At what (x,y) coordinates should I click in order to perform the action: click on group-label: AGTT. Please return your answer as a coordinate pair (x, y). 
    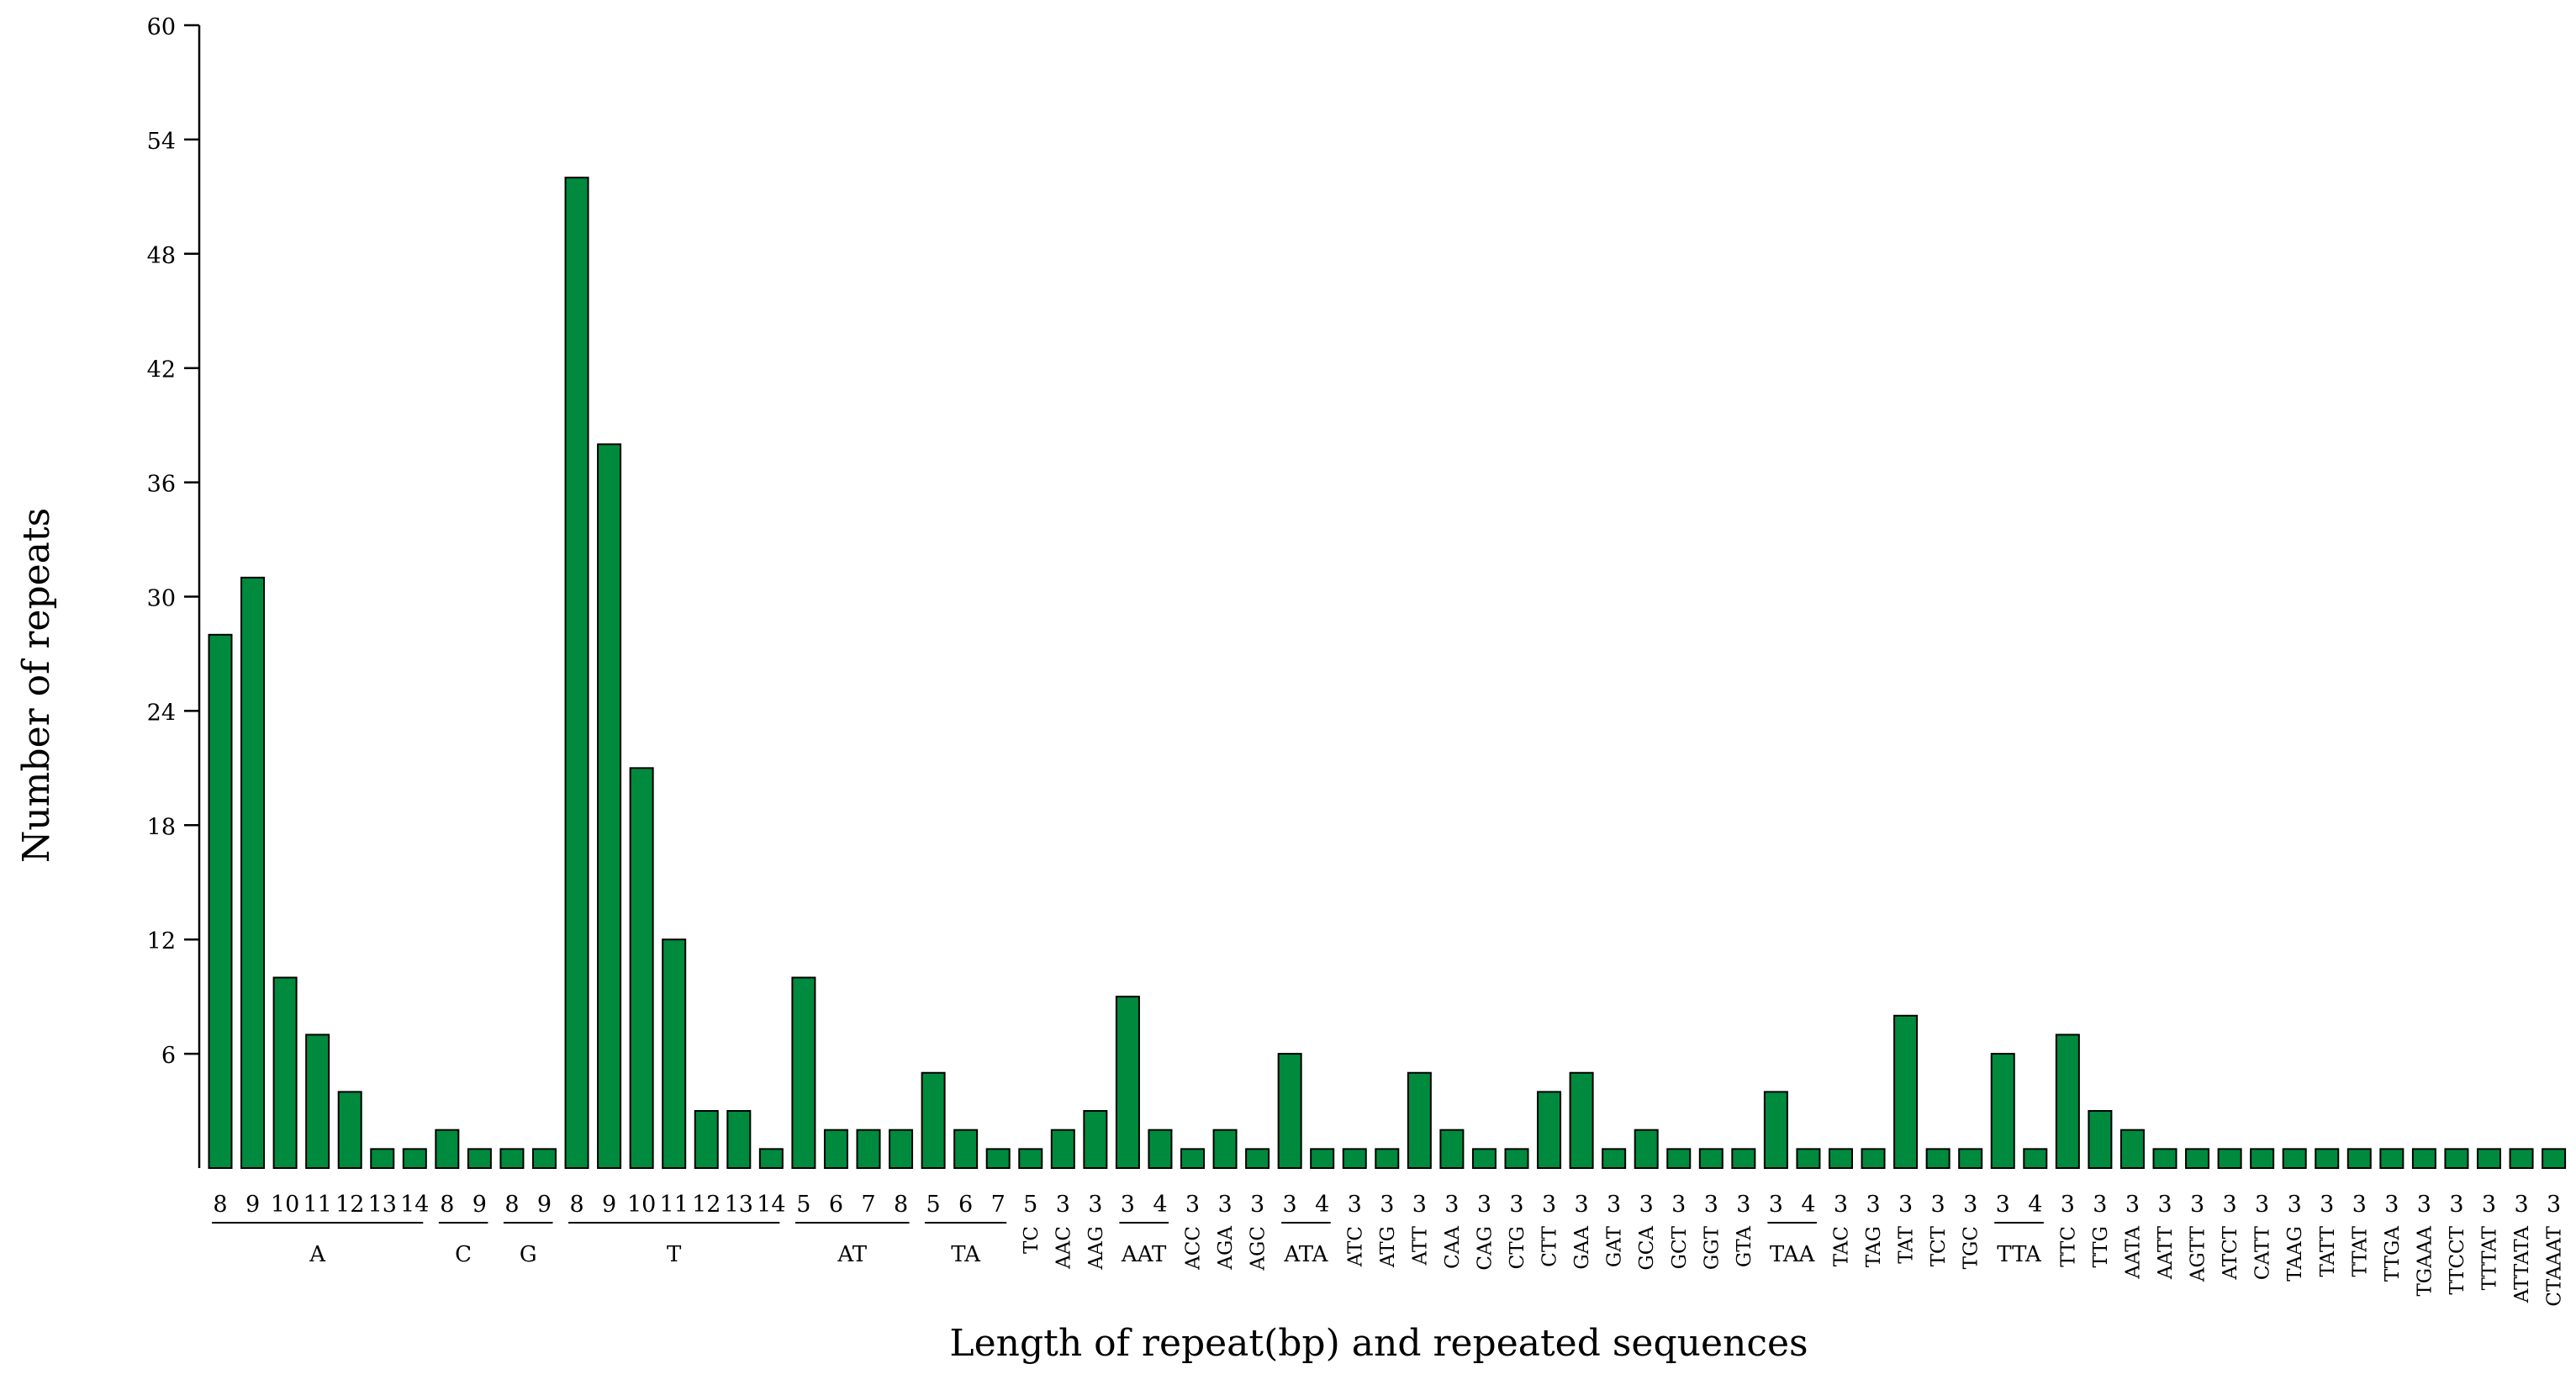
    Looking at the image, I should click on (2198, 1253).